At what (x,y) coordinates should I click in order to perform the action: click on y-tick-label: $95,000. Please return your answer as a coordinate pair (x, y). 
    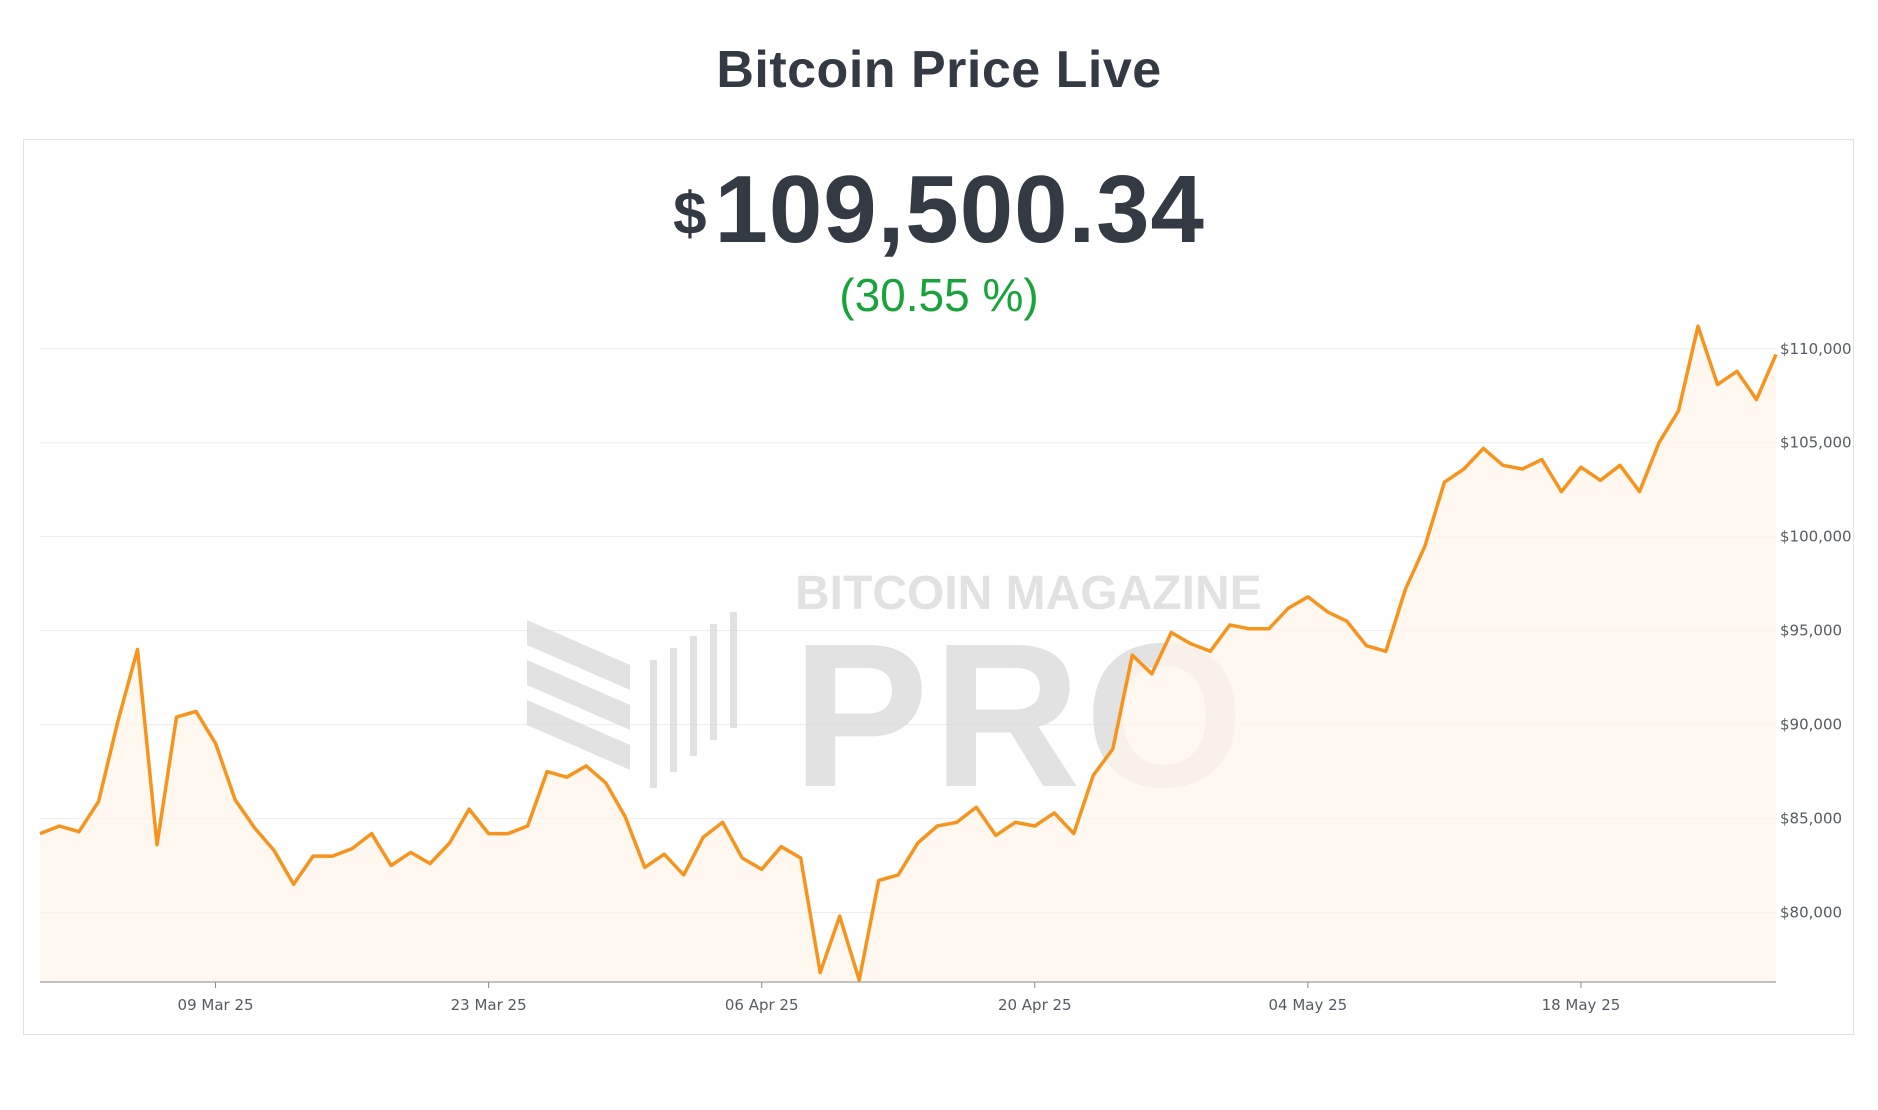
    Looking at the image, I should click on (1811, 631).